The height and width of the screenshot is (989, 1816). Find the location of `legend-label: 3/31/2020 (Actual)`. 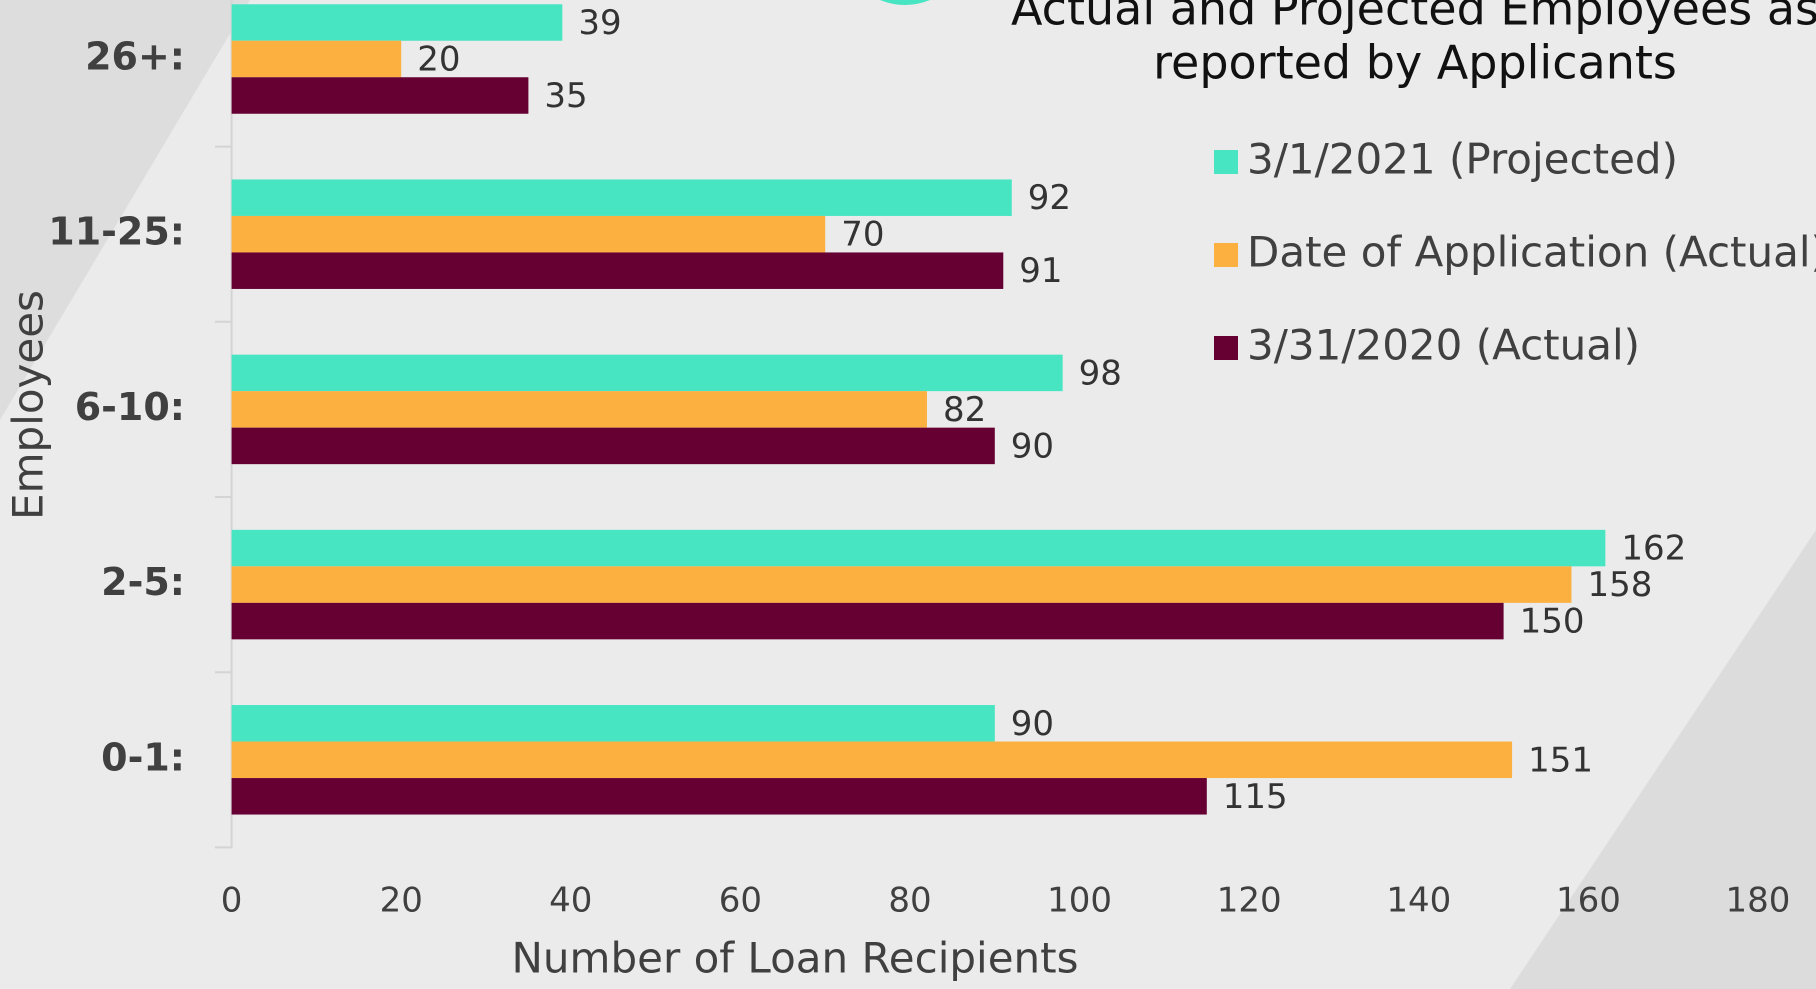

legend-label: 3/31/2020 (Actual) is located at coordinates (1443, 345).